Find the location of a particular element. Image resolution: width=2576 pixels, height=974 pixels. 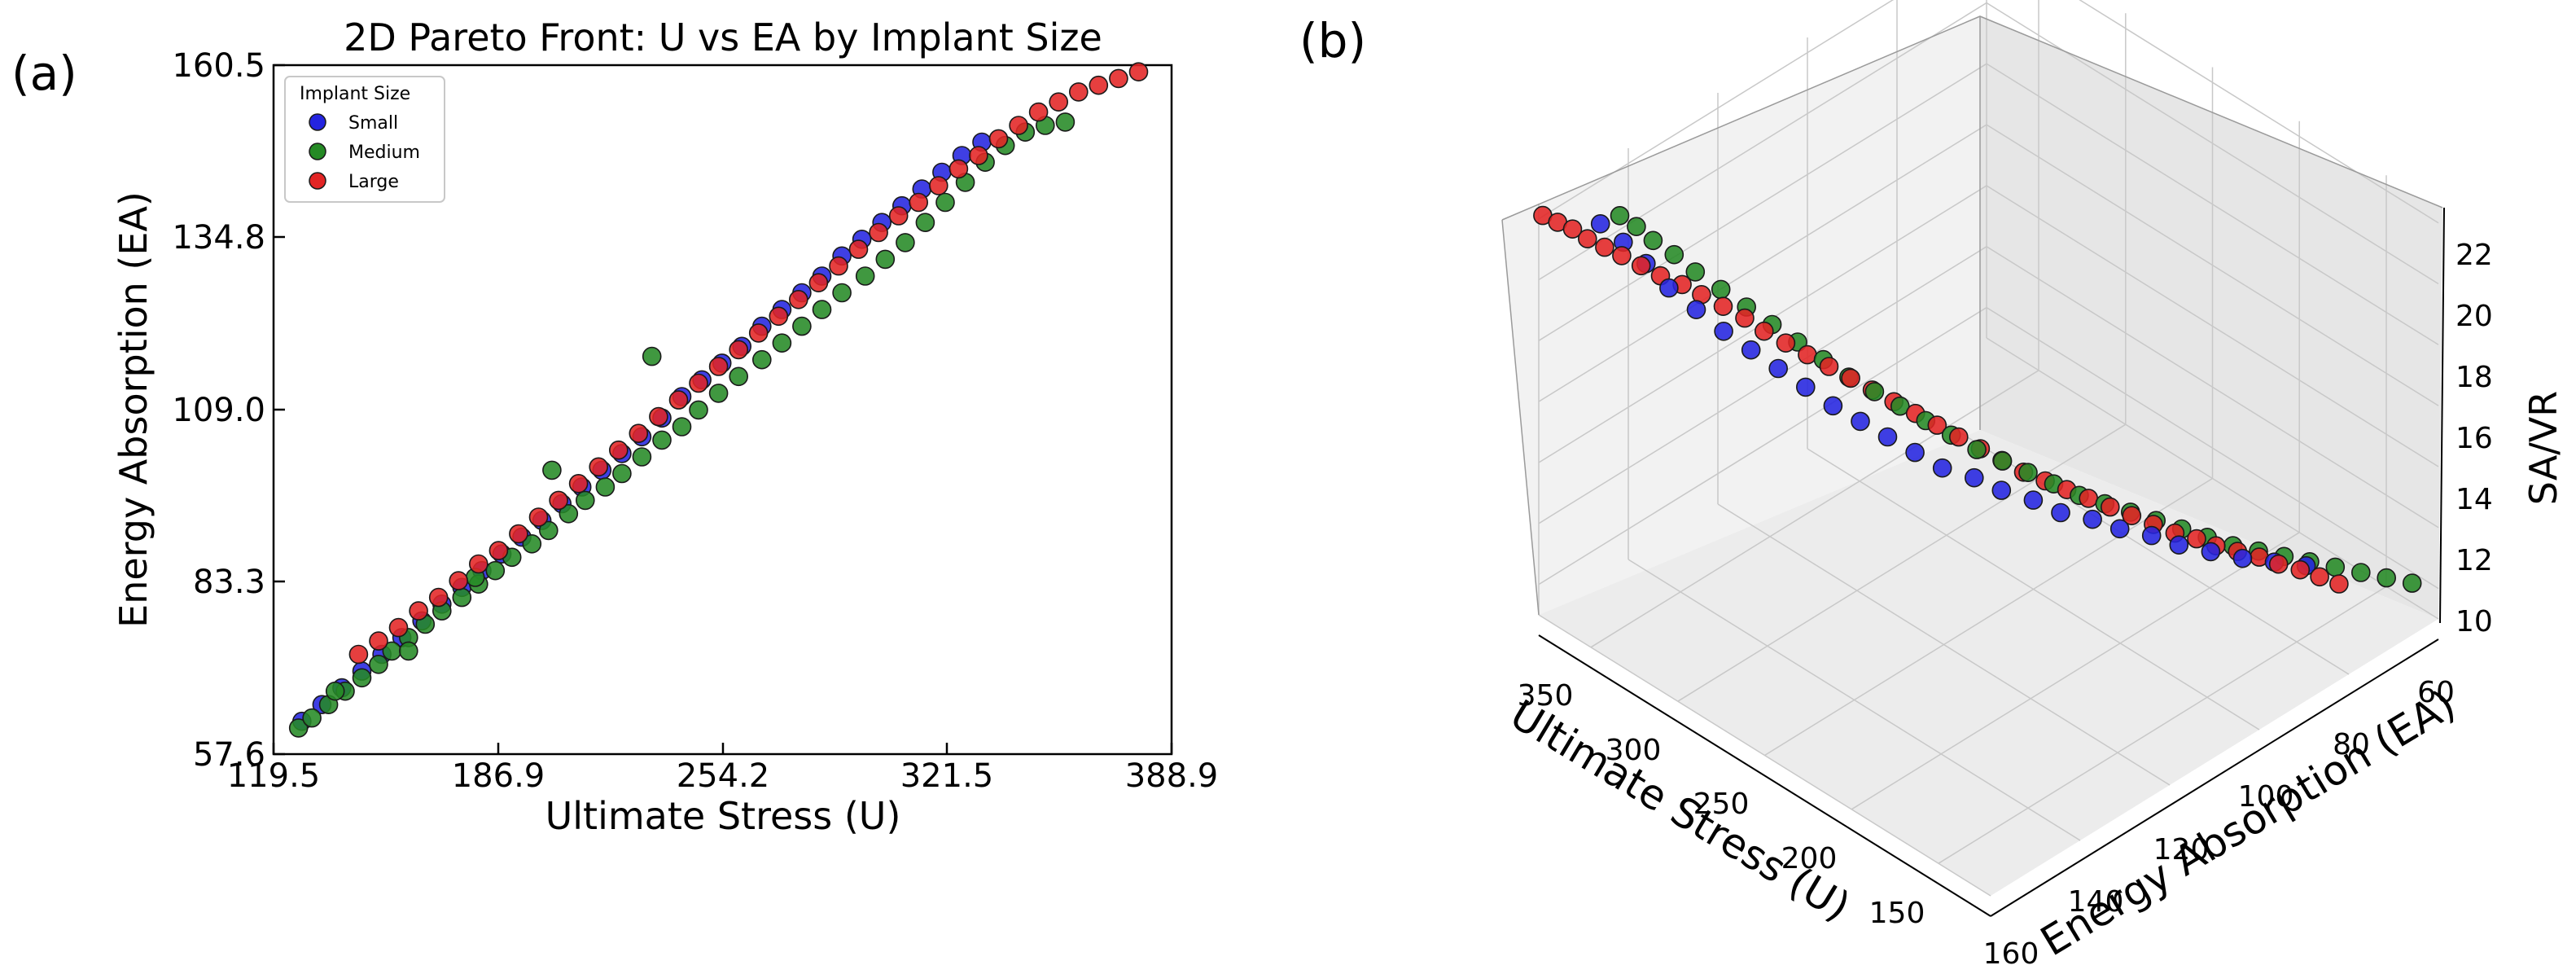

chart-b-x-ticks: 150 200 250 300 350 is located at coordinates (1721, 804).